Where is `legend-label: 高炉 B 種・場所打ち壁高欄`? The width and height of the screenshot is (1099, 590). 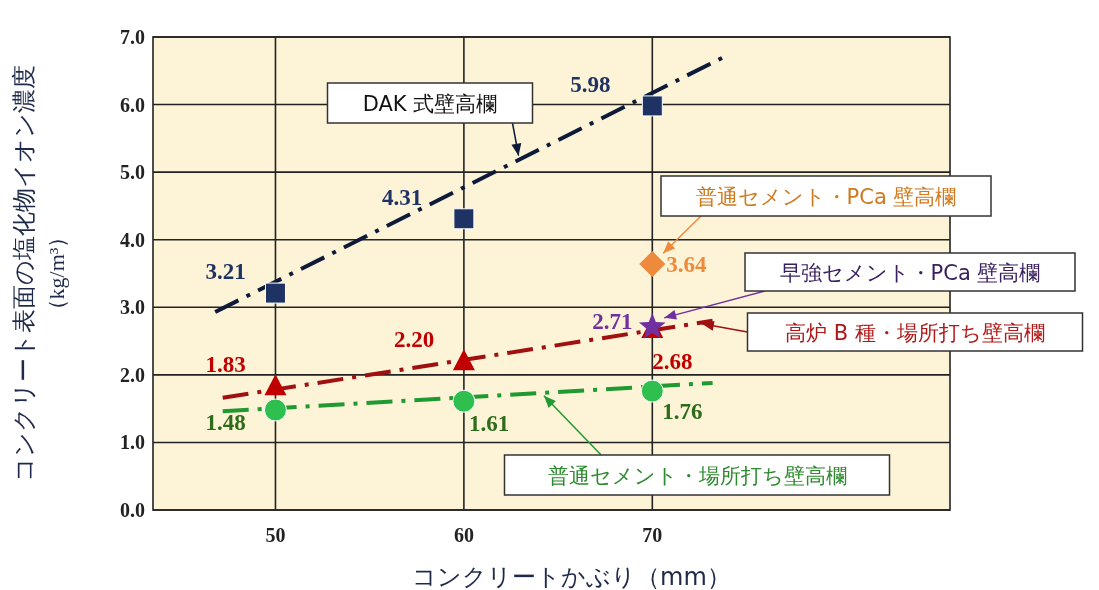 legend-label: 高炉 B 種・場所打ち壁高欄 is located at coordinates (915, 333).